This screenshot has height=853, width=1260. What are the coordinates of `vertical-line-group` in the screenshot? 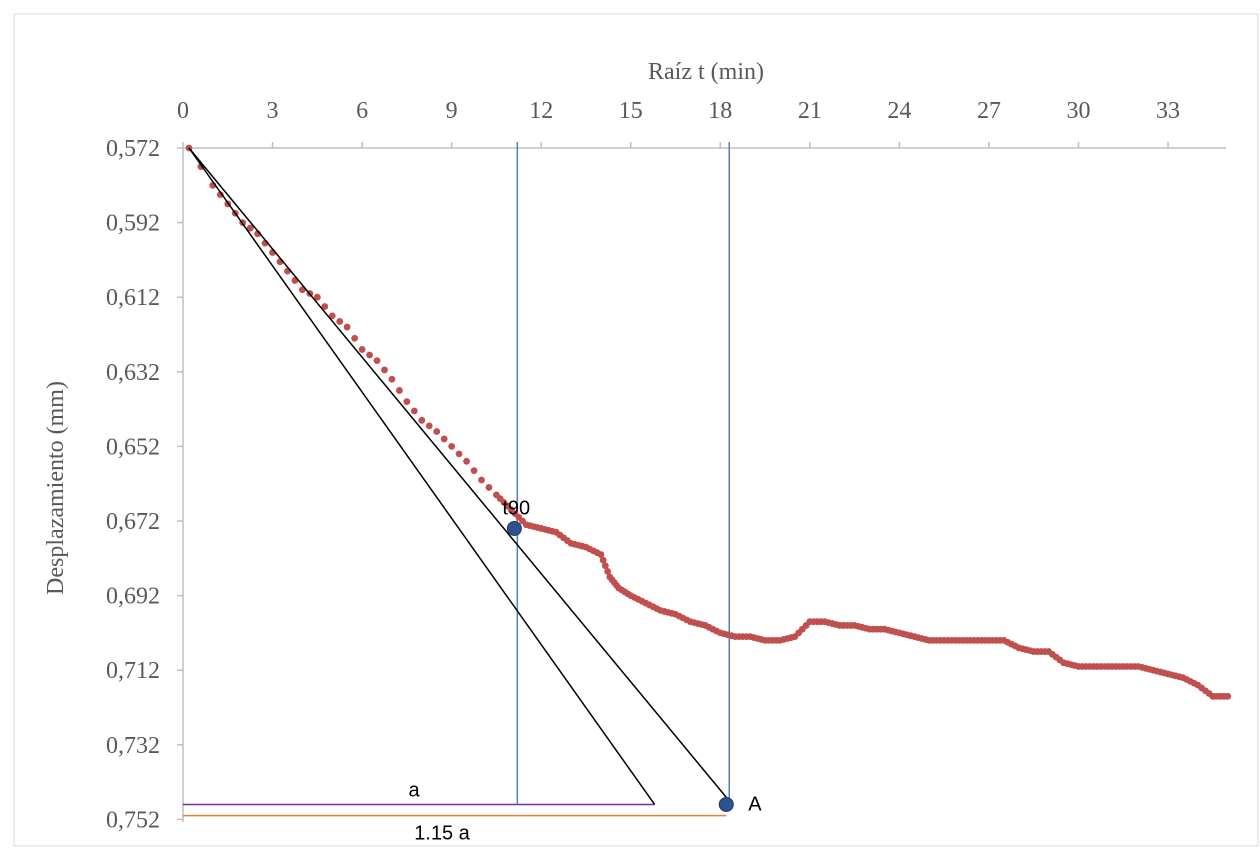 It's located at (623, 473).